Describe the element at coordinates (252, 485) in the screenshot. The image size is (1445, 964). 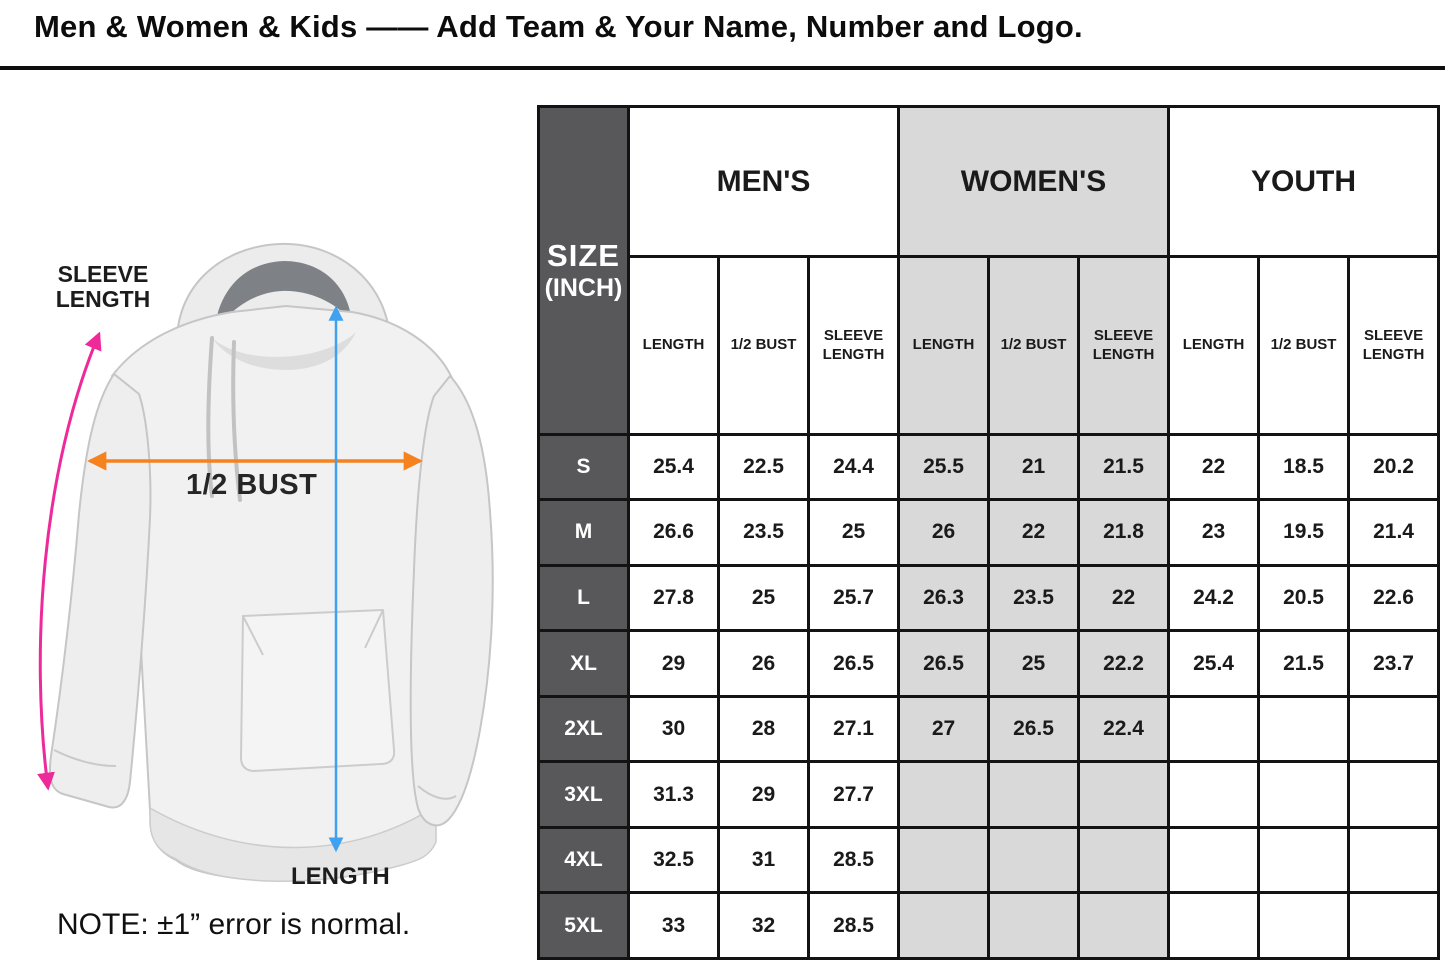
I see `half-bust-label: 1/2 BUST` at that location.